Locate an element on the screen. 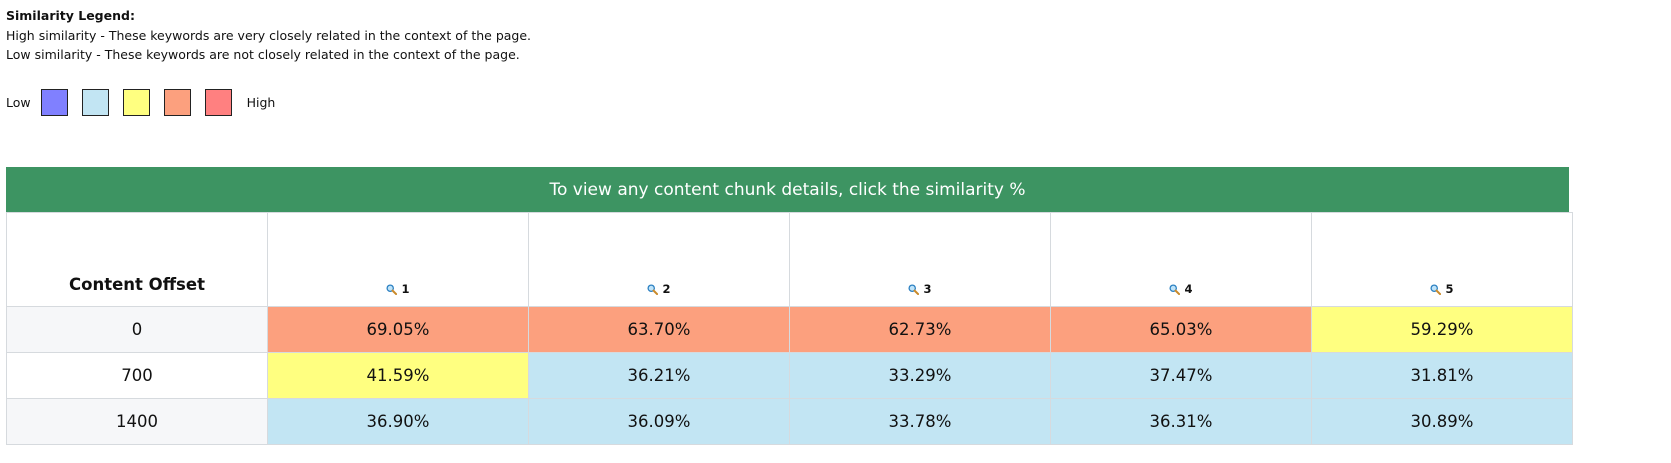 The width and height of the screenshot is (1671, 463). similarity-cell: 30.89% is located at coordinates (1442, 421).